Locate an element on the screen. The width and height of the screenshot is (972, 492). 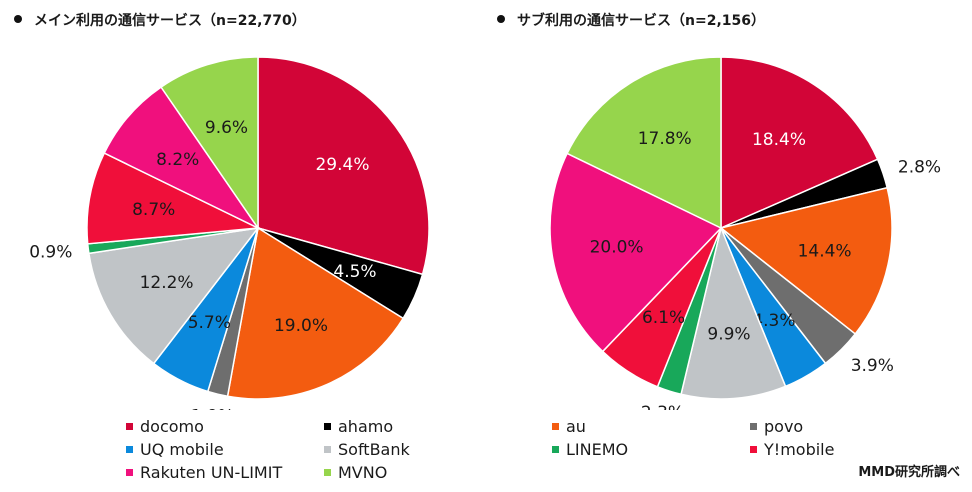
data-label: 19.0% is located at coordinates (301, 326).